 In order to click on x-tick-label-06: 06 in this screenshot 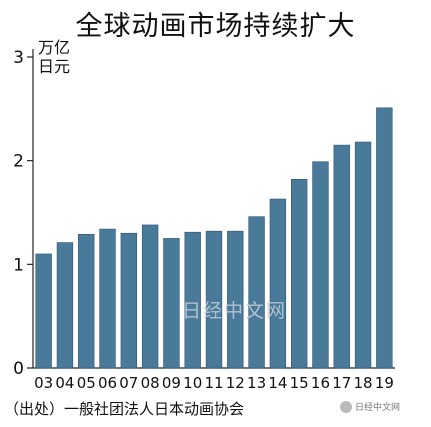, I will do `click(107, 383)`.